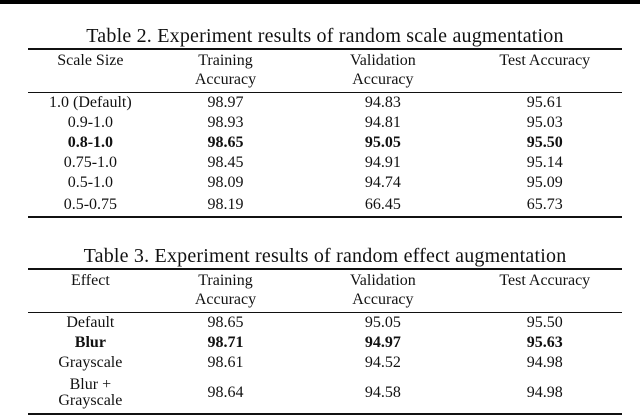 The height and width of the screenshot is (418, 640). Describe the element at coordinates (383, 70) in the screenshot. I see `table-2-header-validation-accuracy: Validation Accuracy` at that location.